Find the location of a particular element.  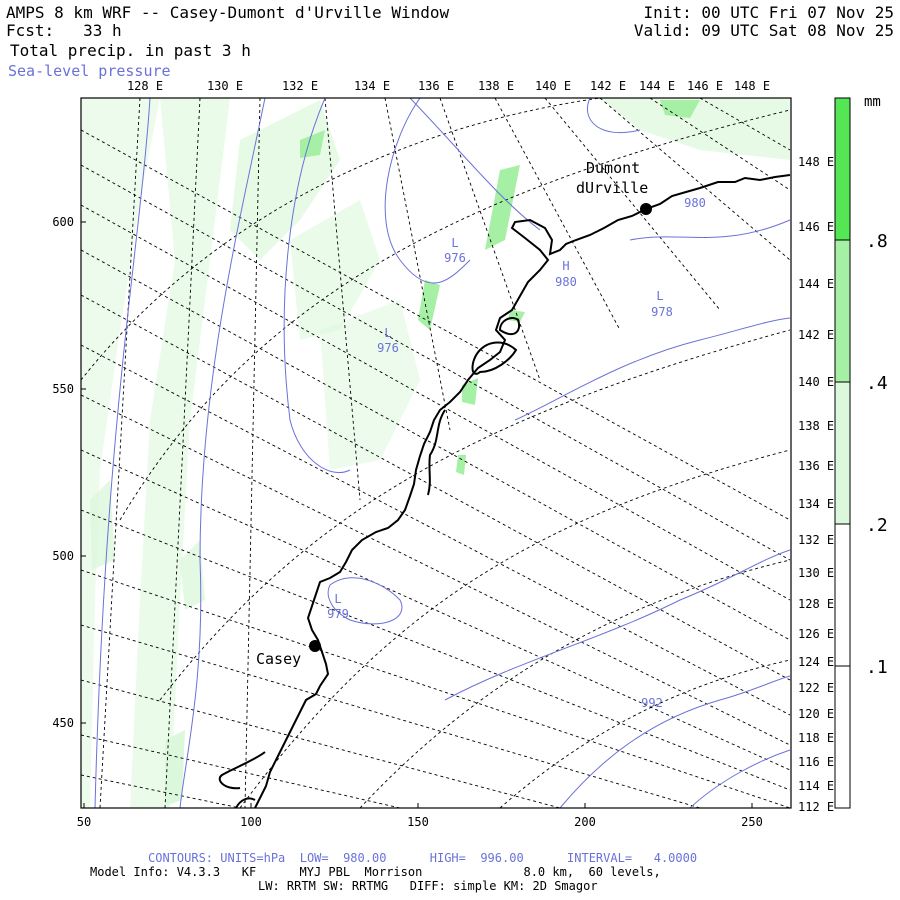

forecast-hour: Fcst: 33 h is located at coordinates (64, 31).